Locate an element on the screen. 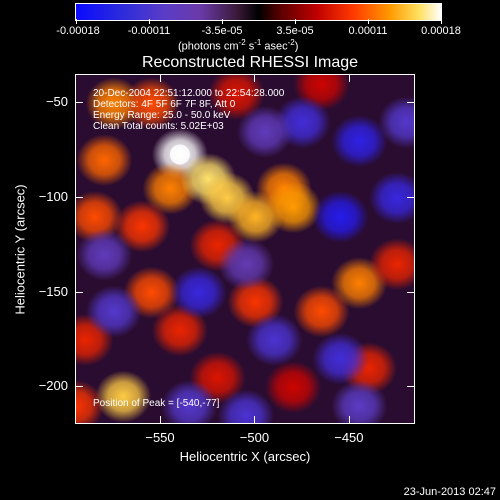  x-axis-title: Heliocentric X (arcsec) is located at coordinates (245, 456).